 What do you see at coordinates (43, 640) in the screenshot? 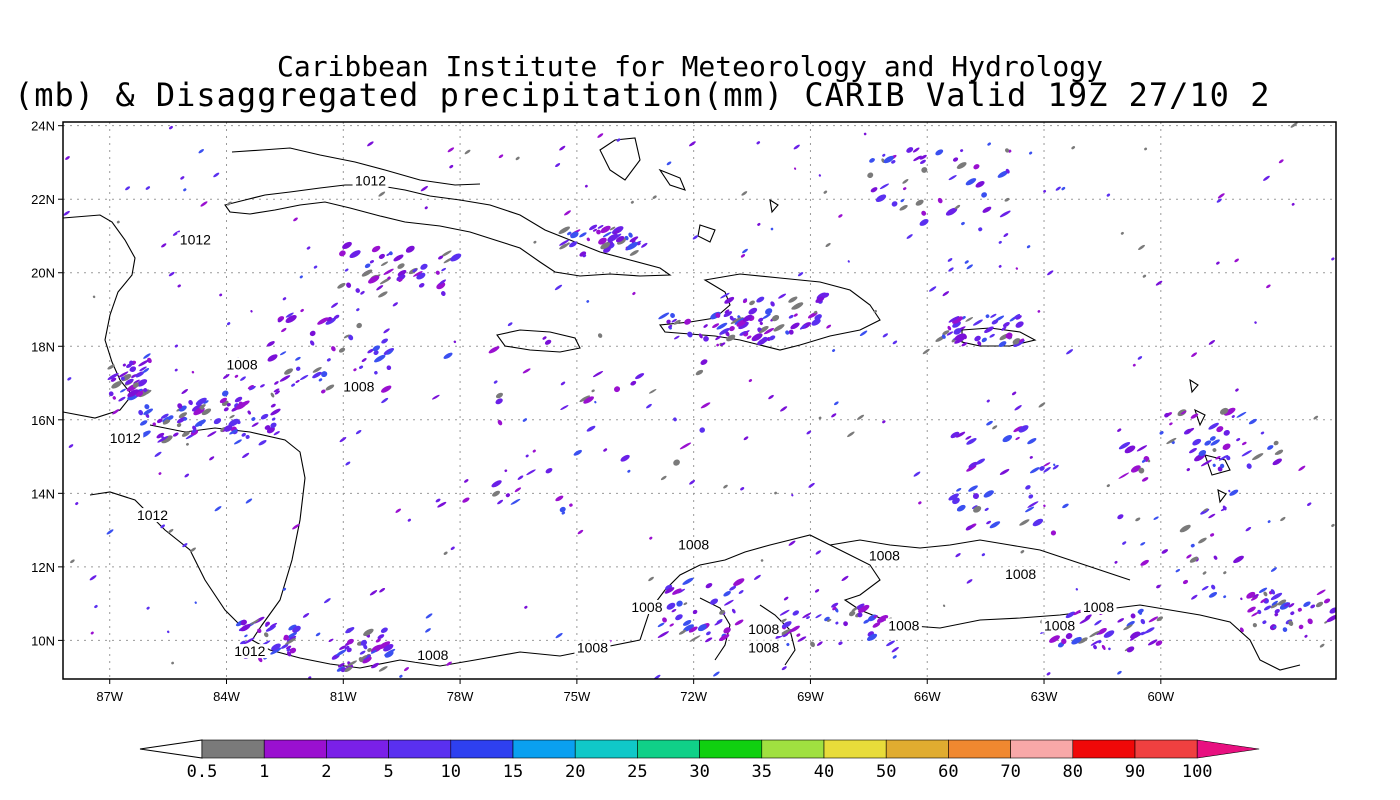
I see `lat-label: 10N` at bounding box center [43, 640].